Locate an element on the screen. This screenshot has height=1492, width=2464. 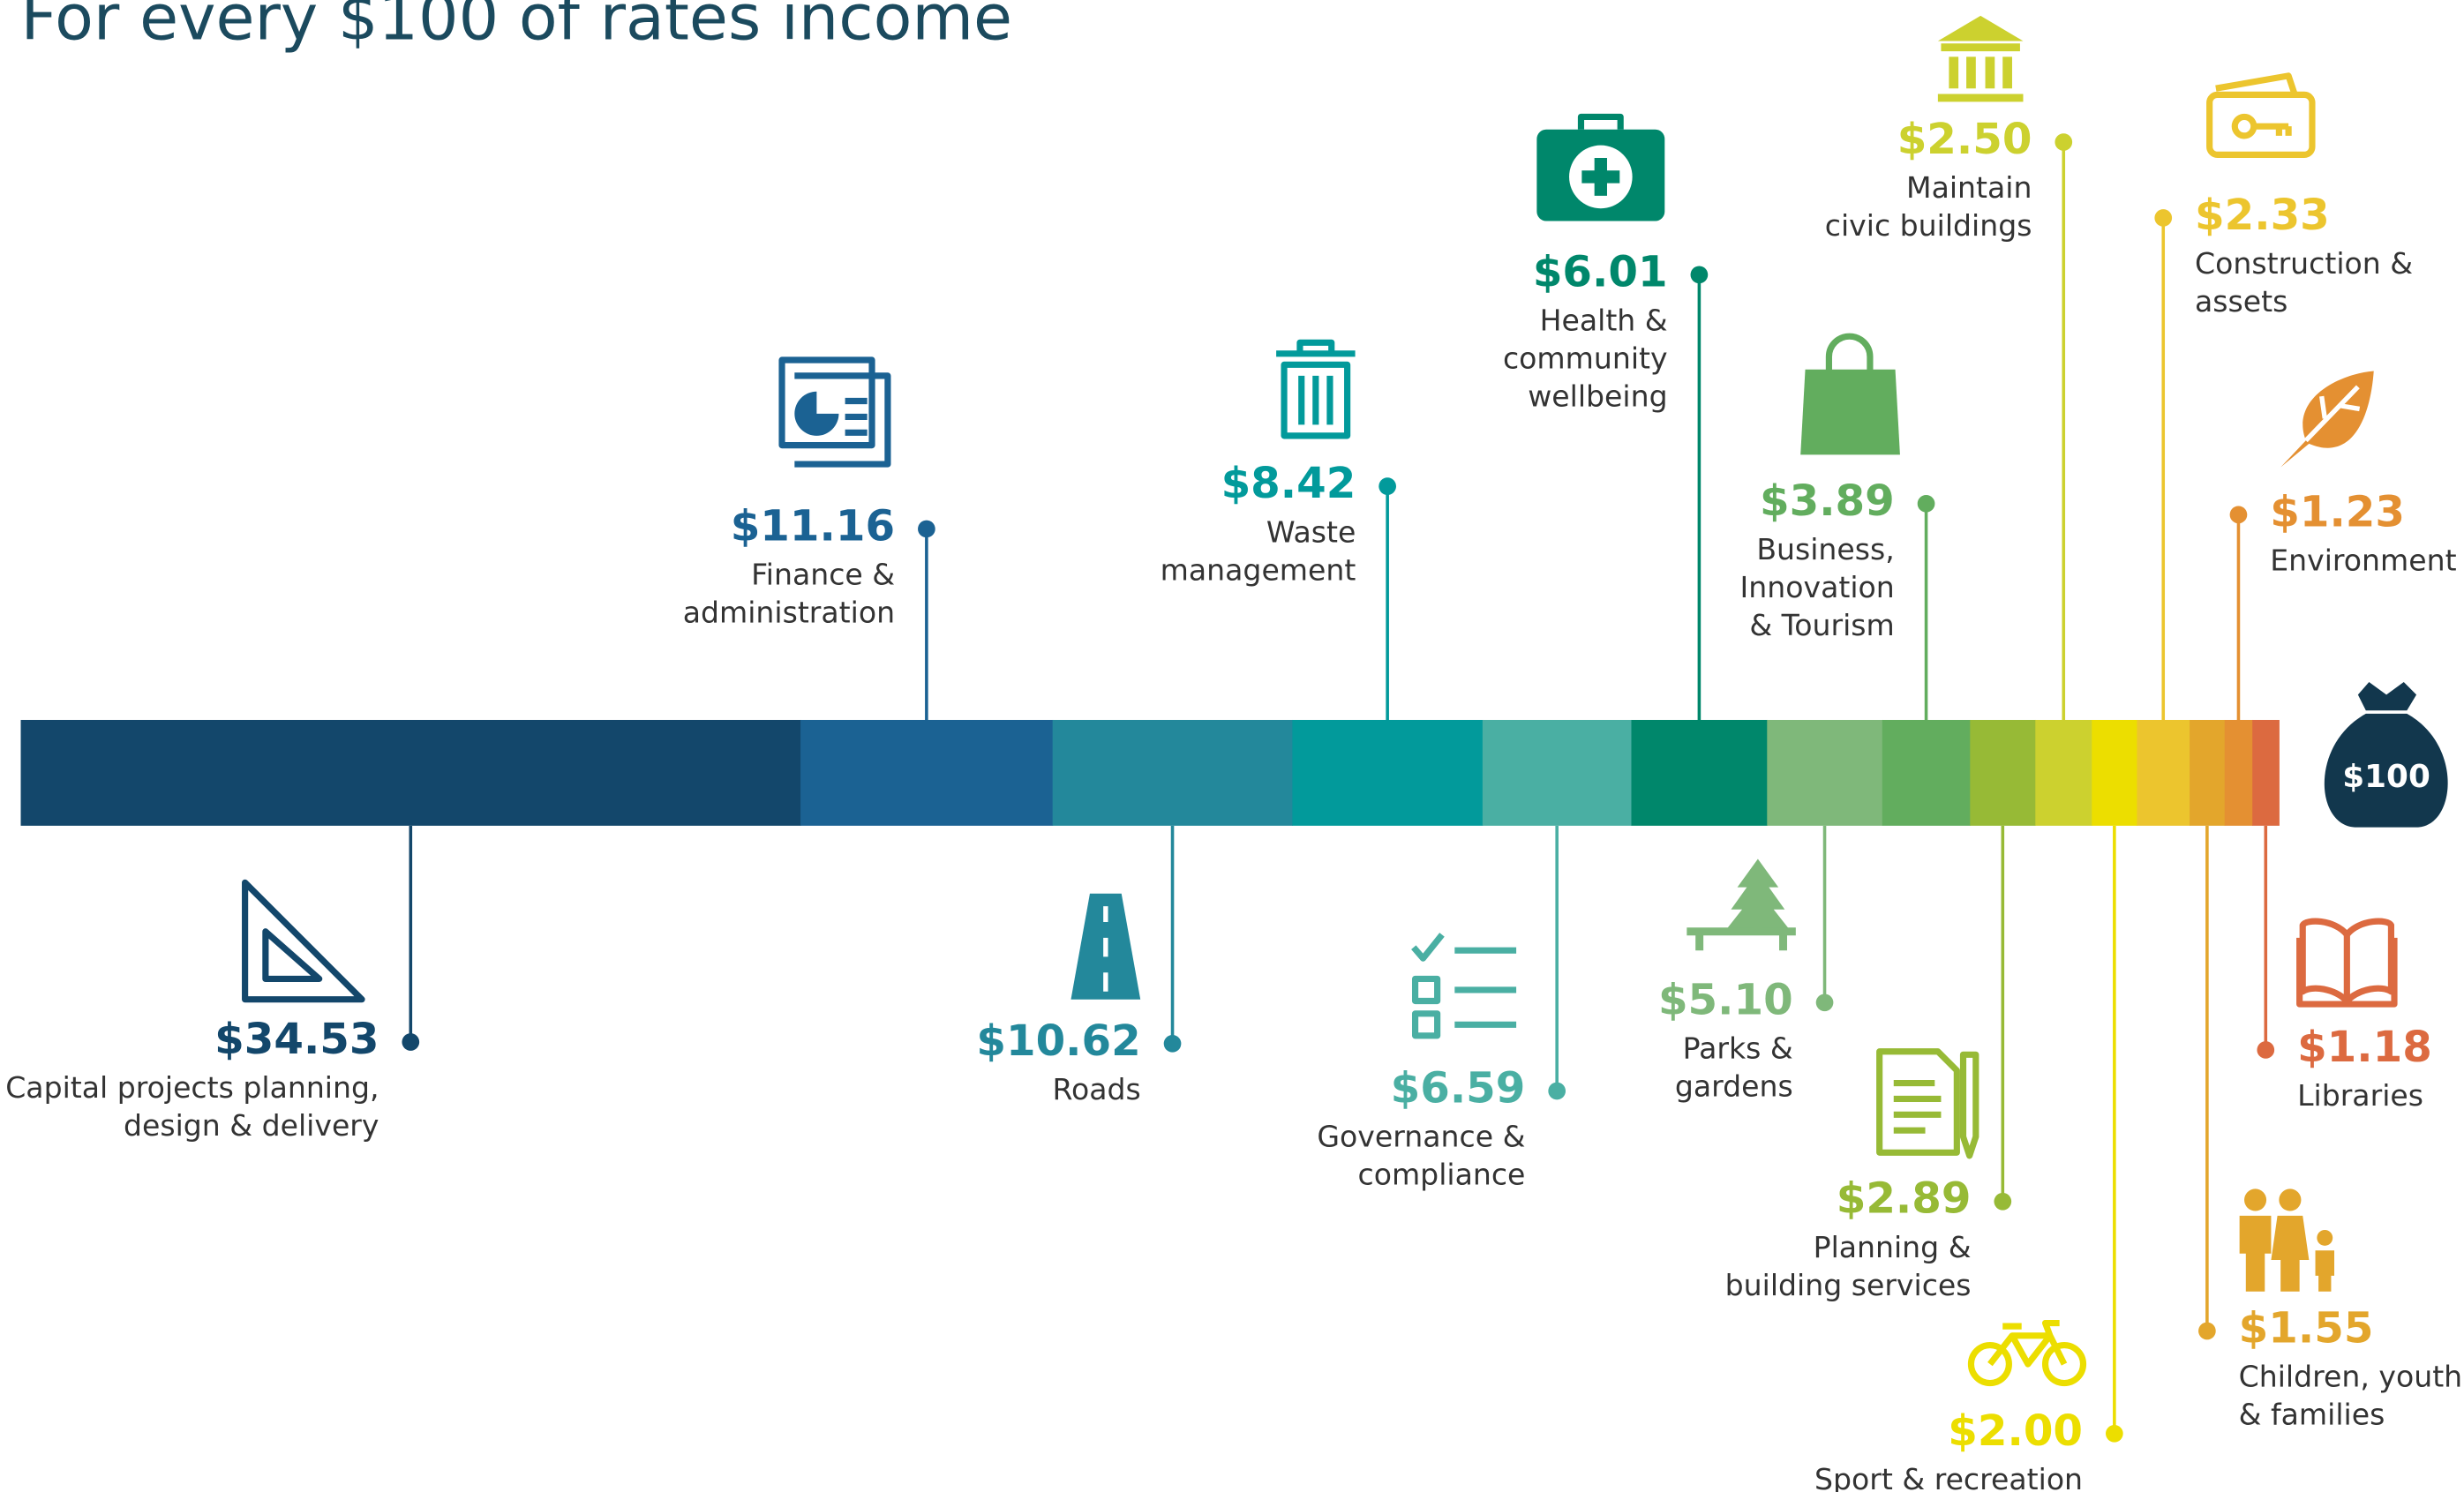
category-label: assets is located at coordinates (2241, 301).